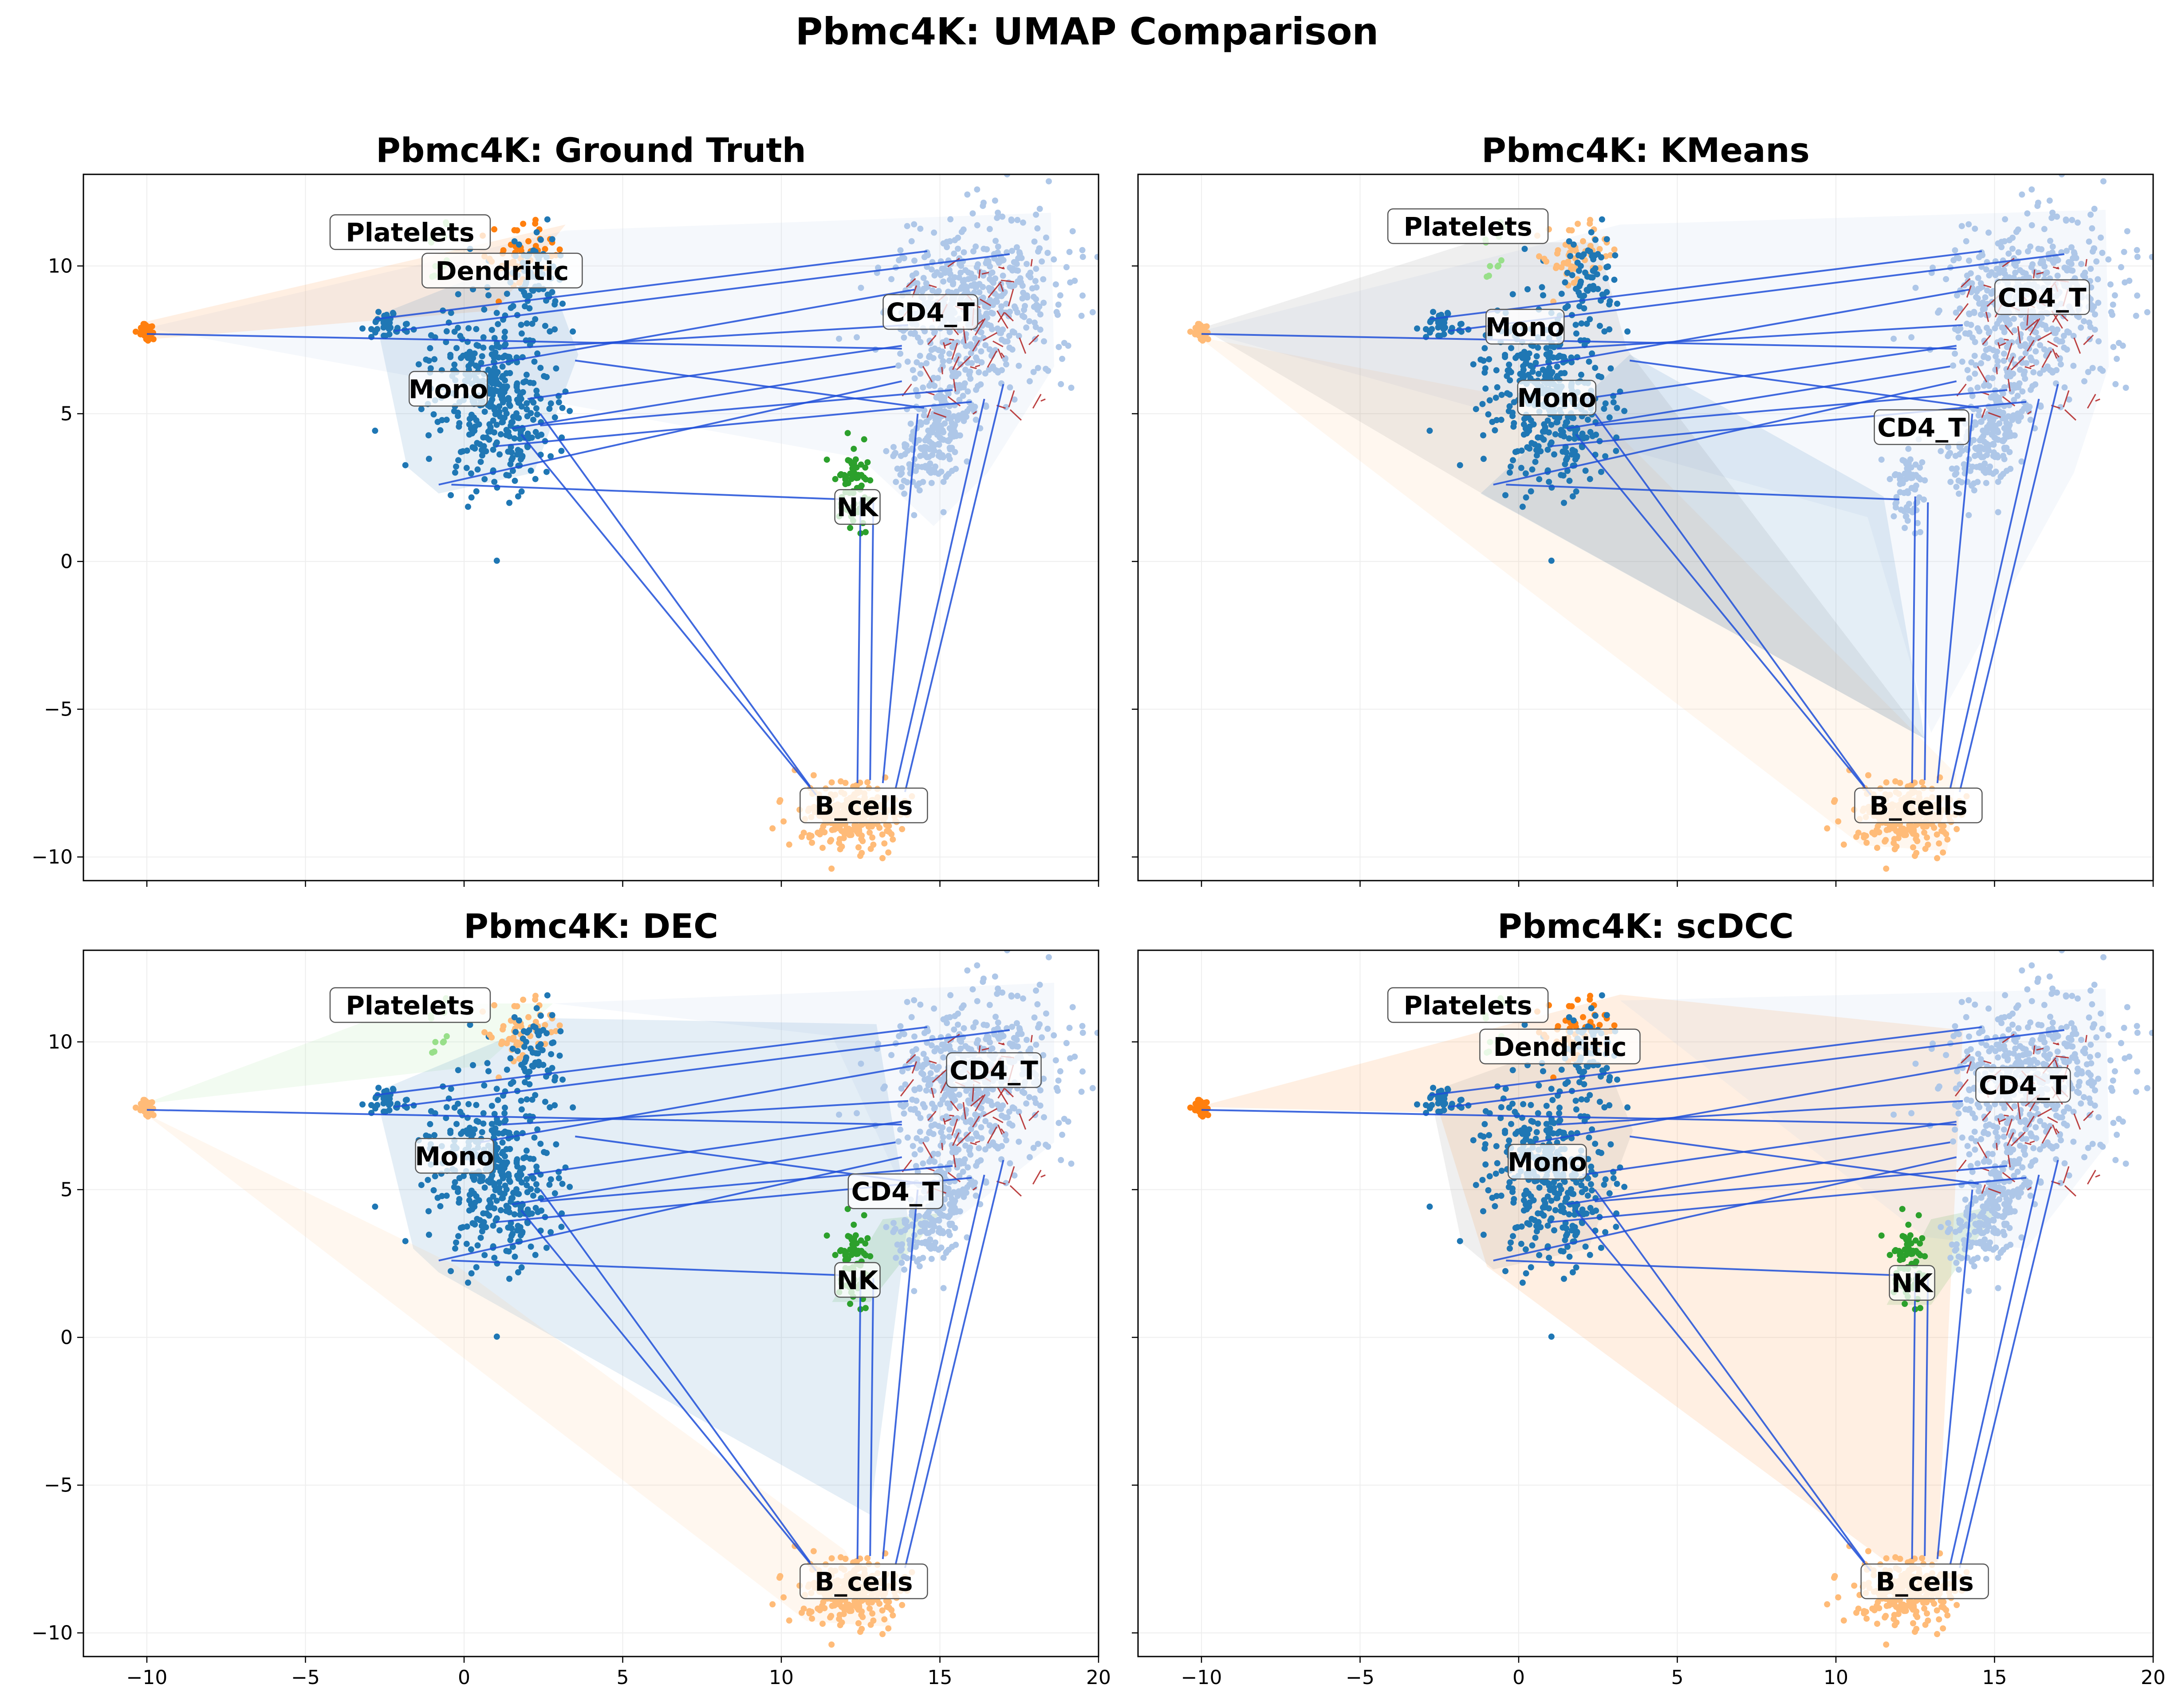  Describe the element at coordinates (591, 926) in the screenshot. I see `panel-title: Pbmc4K: DEC` at that location.